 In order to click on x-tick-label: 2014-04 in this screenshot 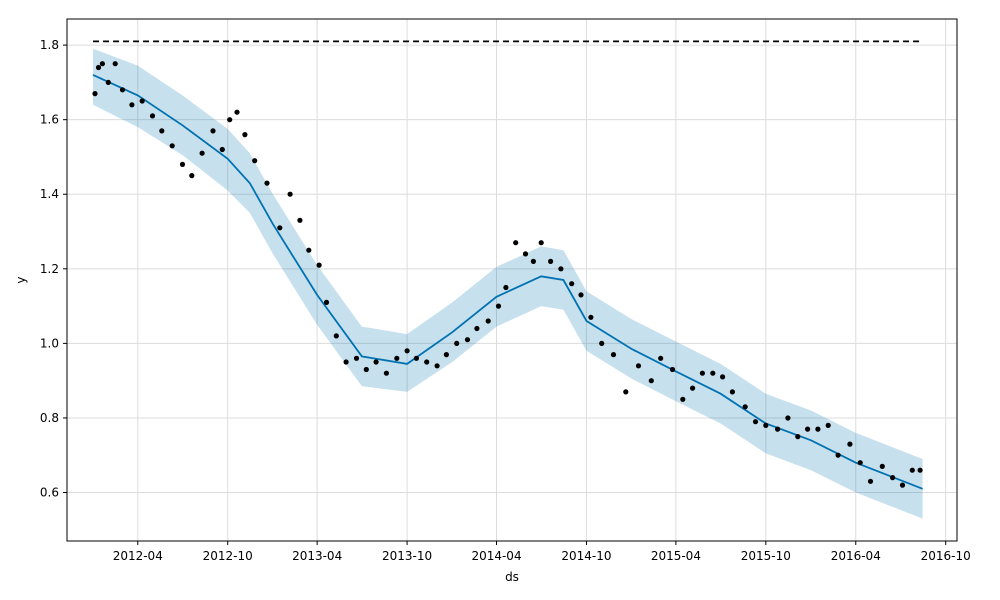, I will do `click(496, 556)`.